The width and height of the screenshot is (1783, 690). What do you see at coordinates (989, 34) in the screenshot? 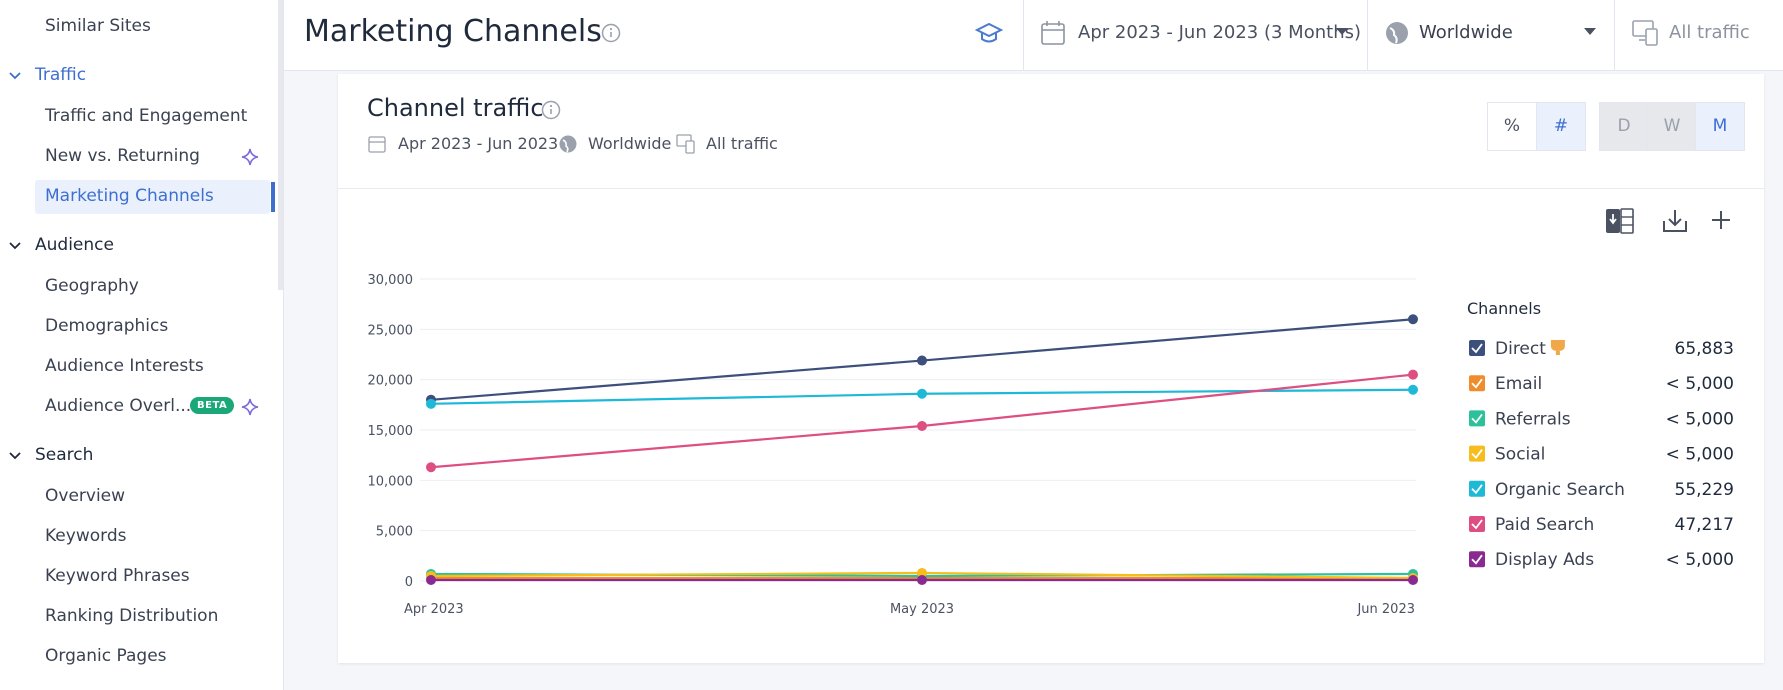
I see `academy-icon` at bounding box center [989, 34].